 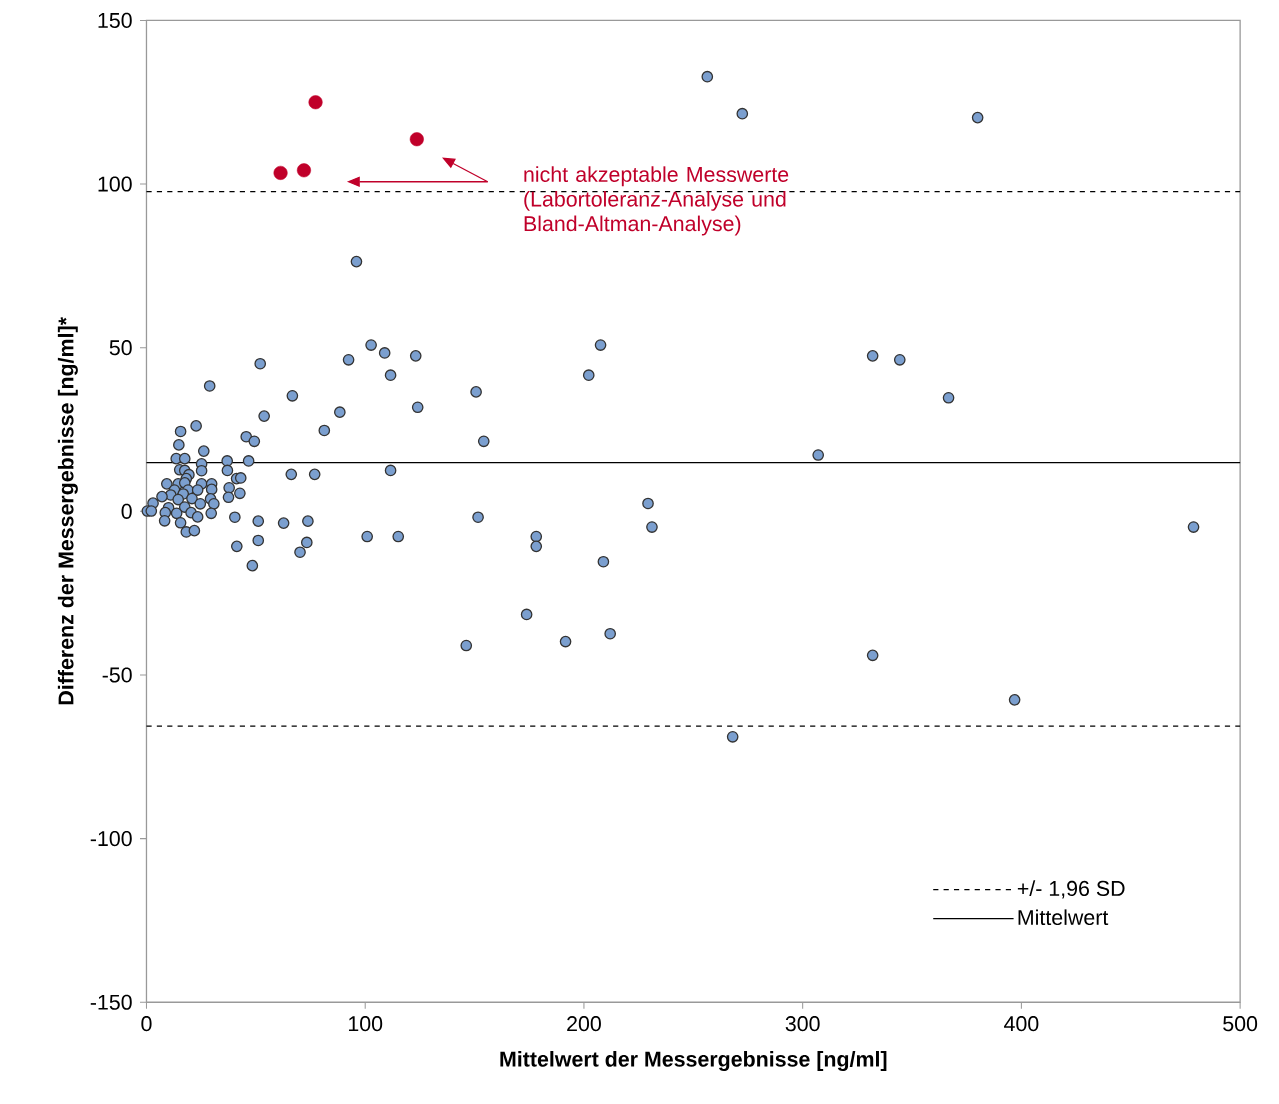 What do you see at coordinates (656, 201) in the screenshot?
I see `annotation: nicht akzeptable Messwerte (Labortoleranz-Analyse und Bland-Altman-Analyse)` at bounding box center [656, 201].